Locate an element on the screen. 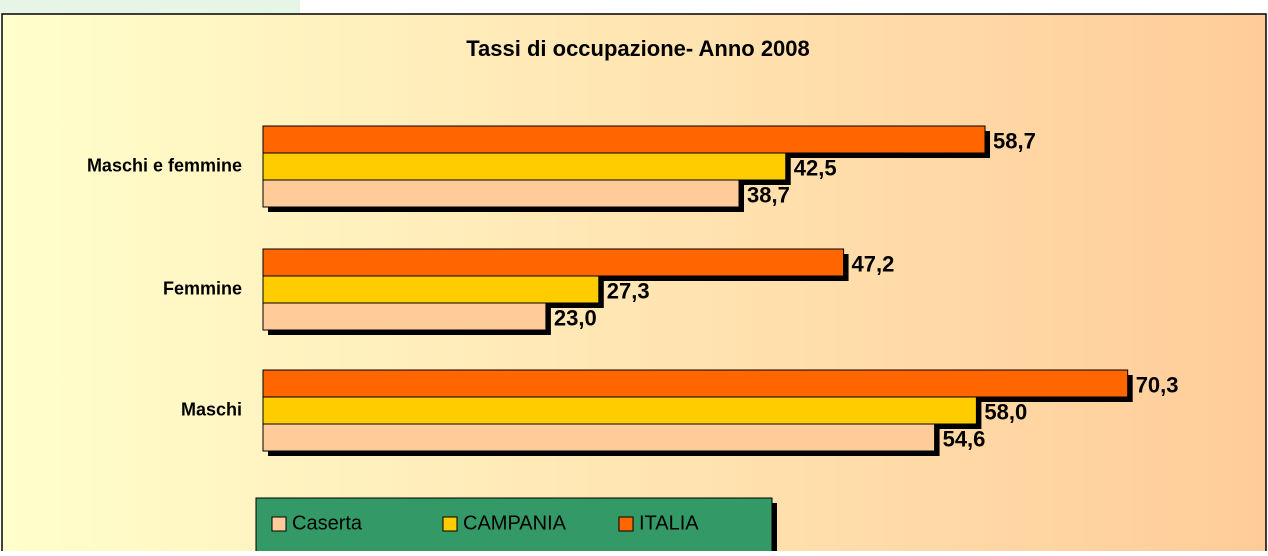 Image resolution: width=1268 pixels, height=556 pixels. legend-label: CAMPANIA is located at coordinates (515, 523).